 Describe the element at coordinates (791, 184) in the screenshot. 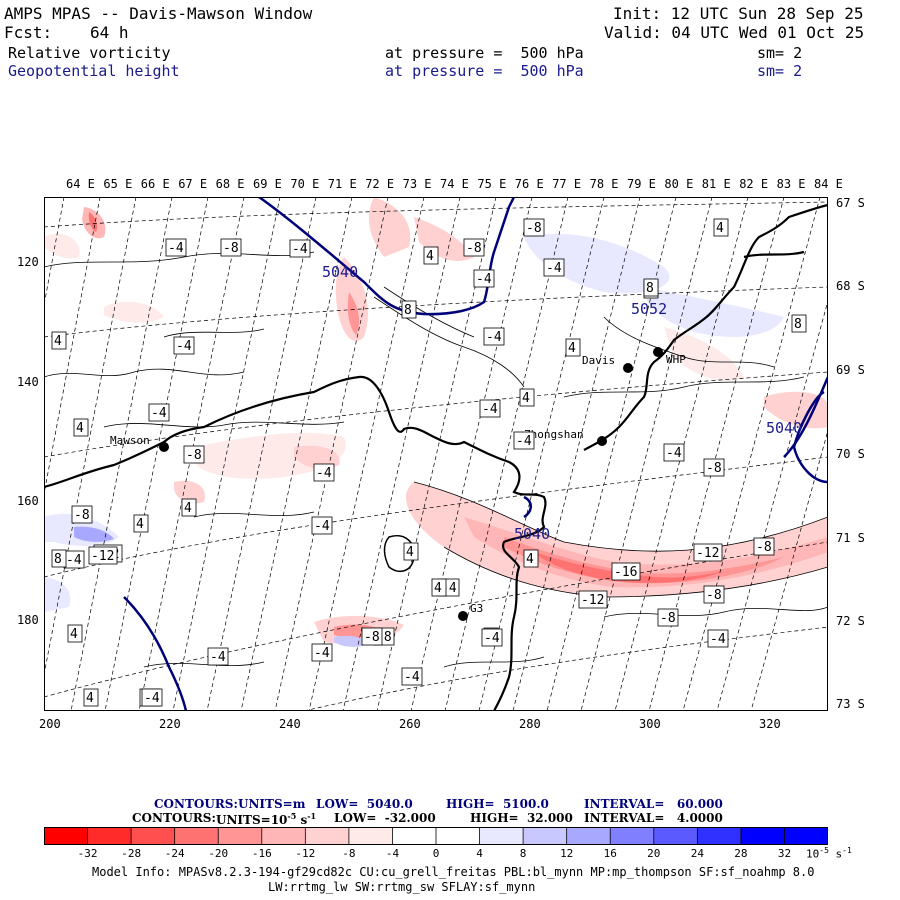

I see `longitude-label: 83 E` at that location.